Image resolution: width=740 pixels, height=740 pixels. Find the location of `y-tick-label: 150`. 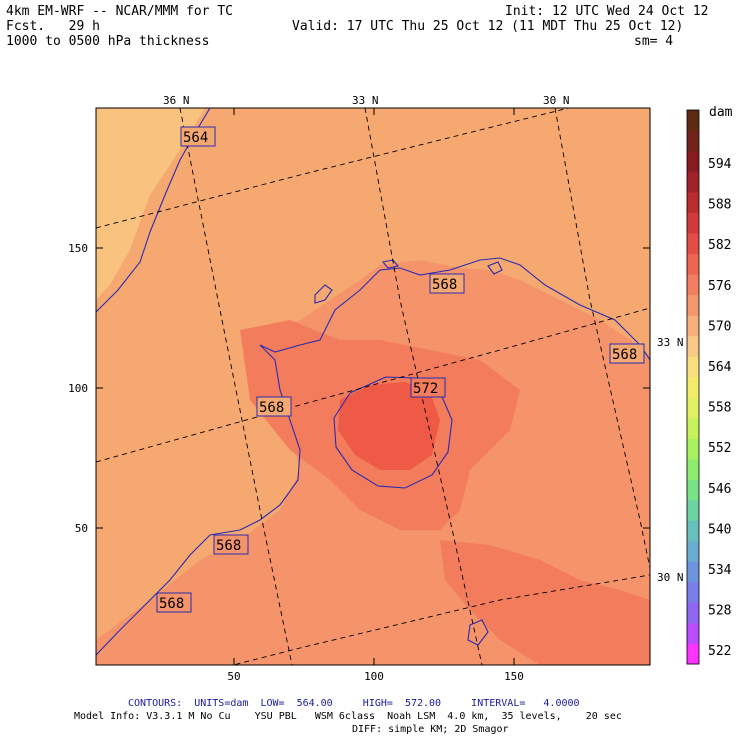

y-tick-label: 150 is located at coordinates (78, 248).